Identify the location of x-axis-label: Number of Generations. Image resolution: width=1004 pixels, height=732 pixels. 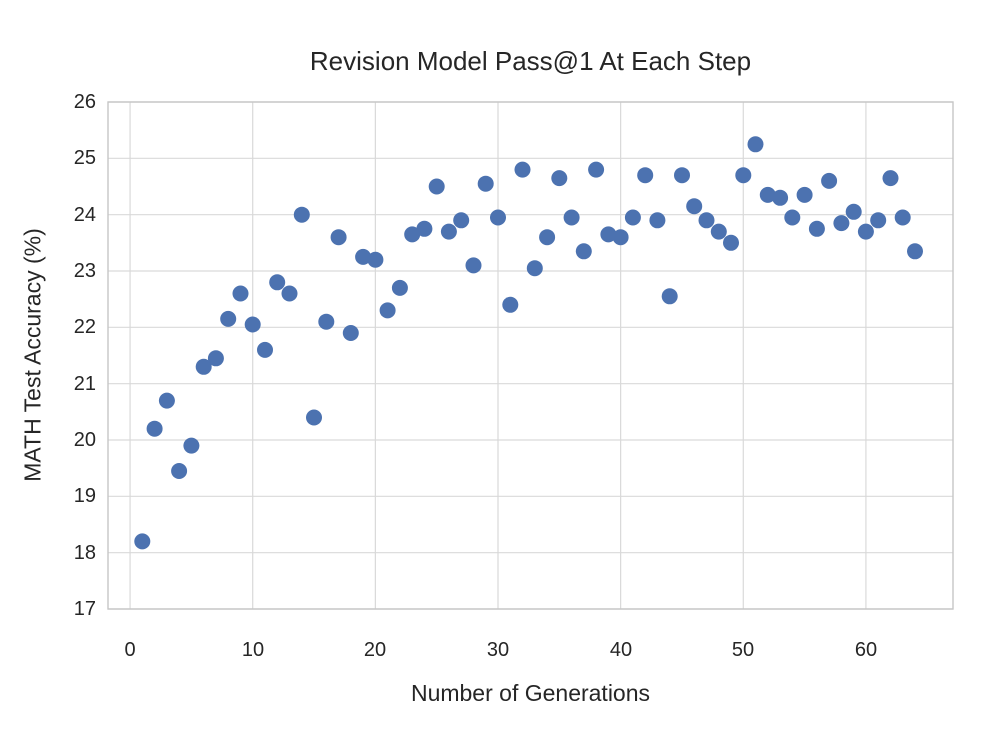
(530, 693).